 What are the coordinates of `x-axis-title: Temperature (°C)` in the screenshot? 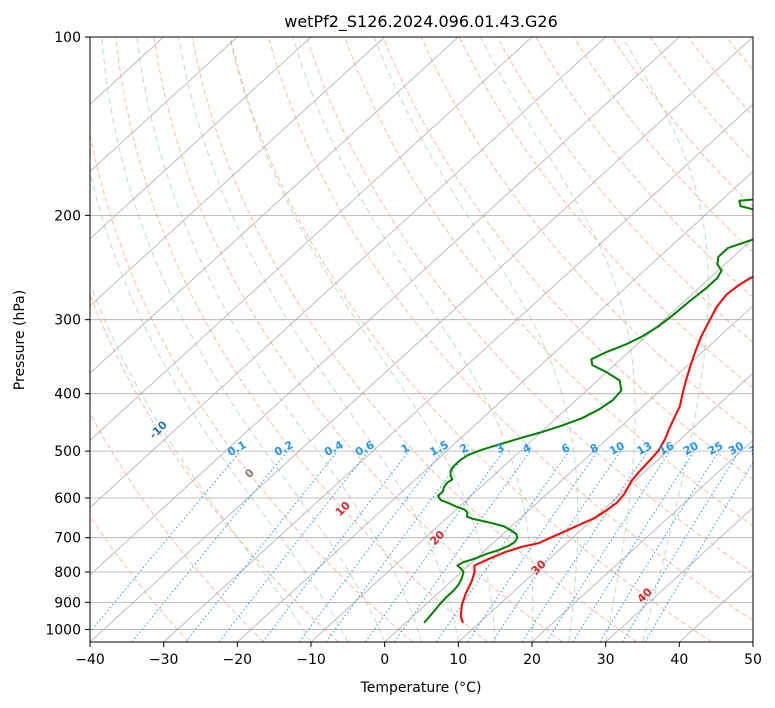 It's located at (421, 688).